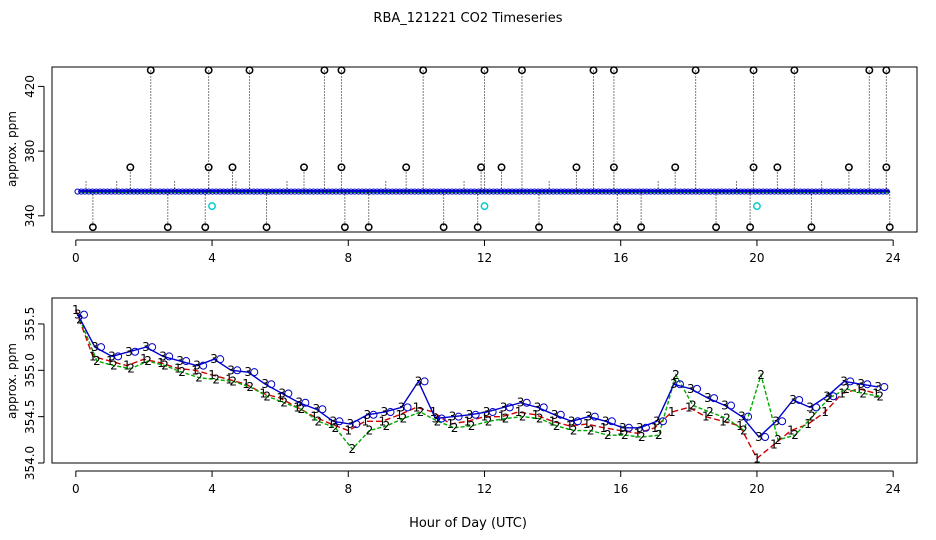  What do you see at coordinates (30, 151) in the screenshot?
I see `top-y-tick-label: 380` at bounding box center [30, 151].